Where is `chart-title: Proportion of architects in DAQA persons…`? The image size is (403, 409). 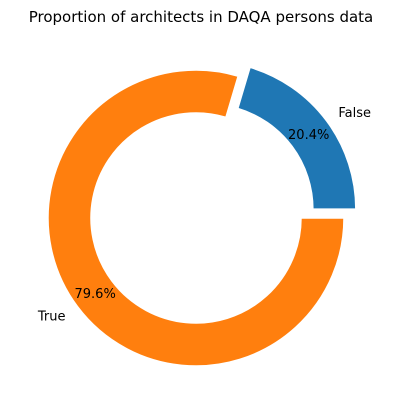 chart-title: Proportion of architects in DAQA persons… is located at coordinates (201, 17).